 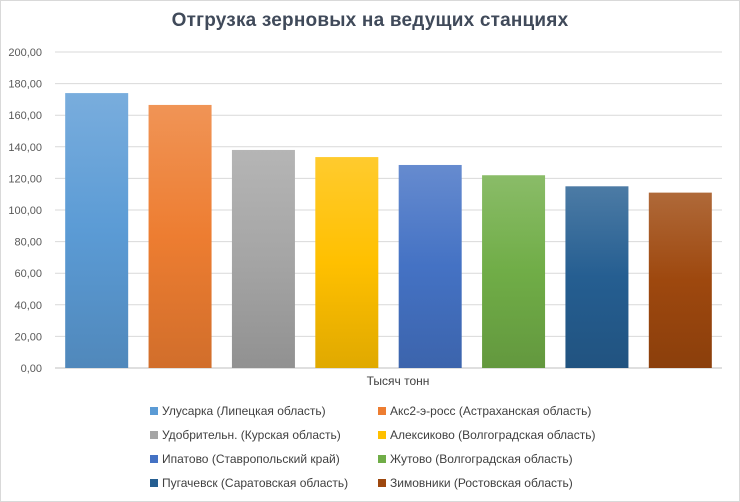 What do you see at coordinates (251, 435) in the screenshot?
I see `legend-label: Удобрительн. (Курская область)` at bounding box center [251, 435].